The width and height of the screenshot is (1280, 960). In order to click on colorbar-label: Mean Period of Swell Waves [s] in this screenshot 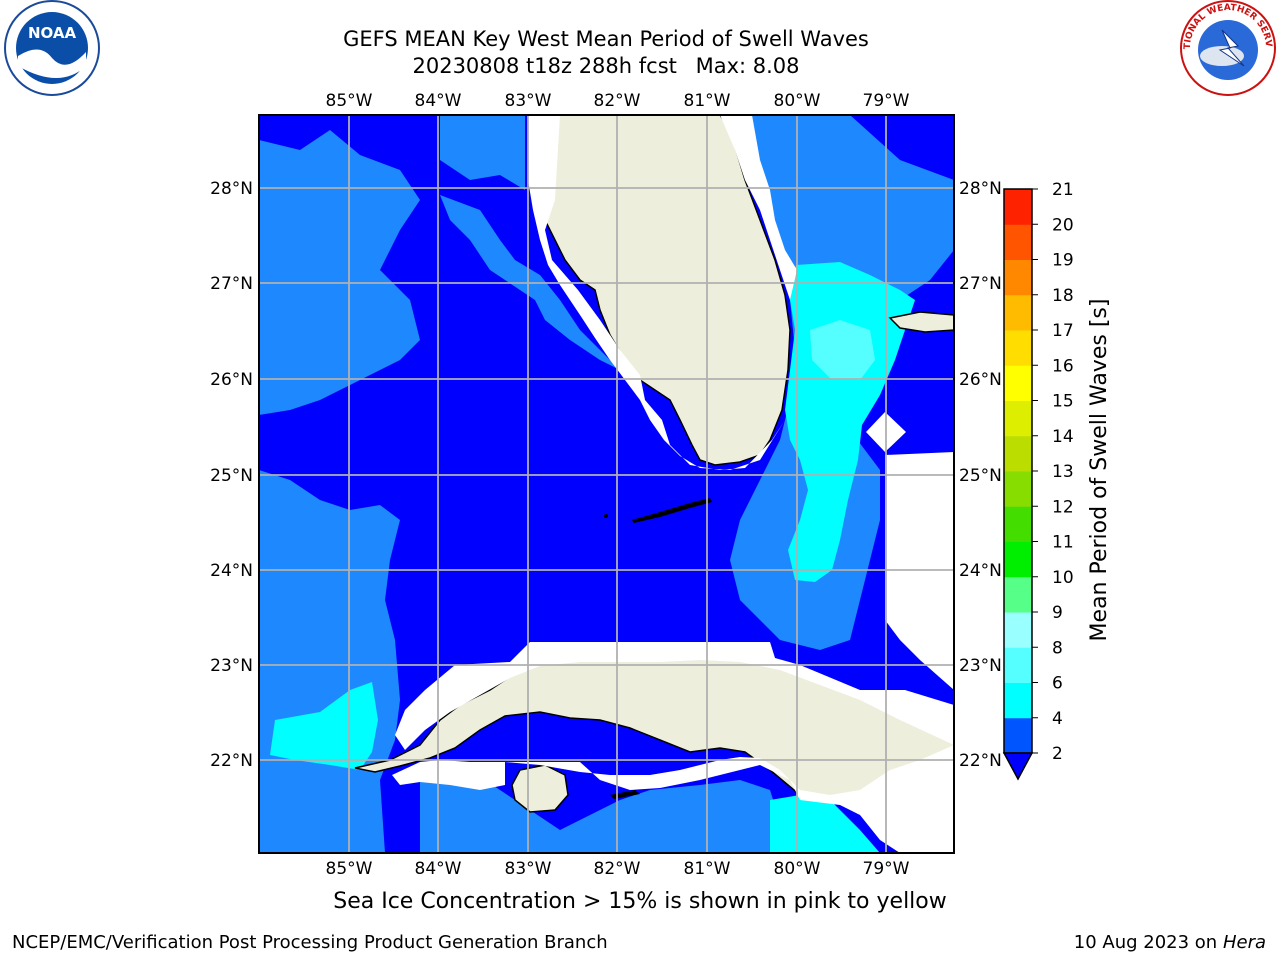, I will do `click(1099, 470)`.